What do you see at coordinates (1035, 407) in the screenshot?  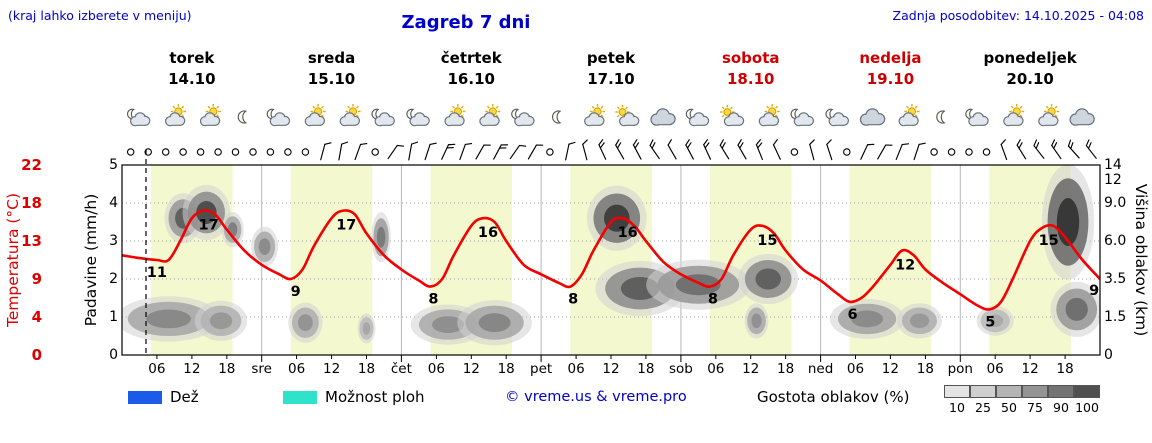 I see `cloud-density-value: 75` at bounding box center [1035, 407].